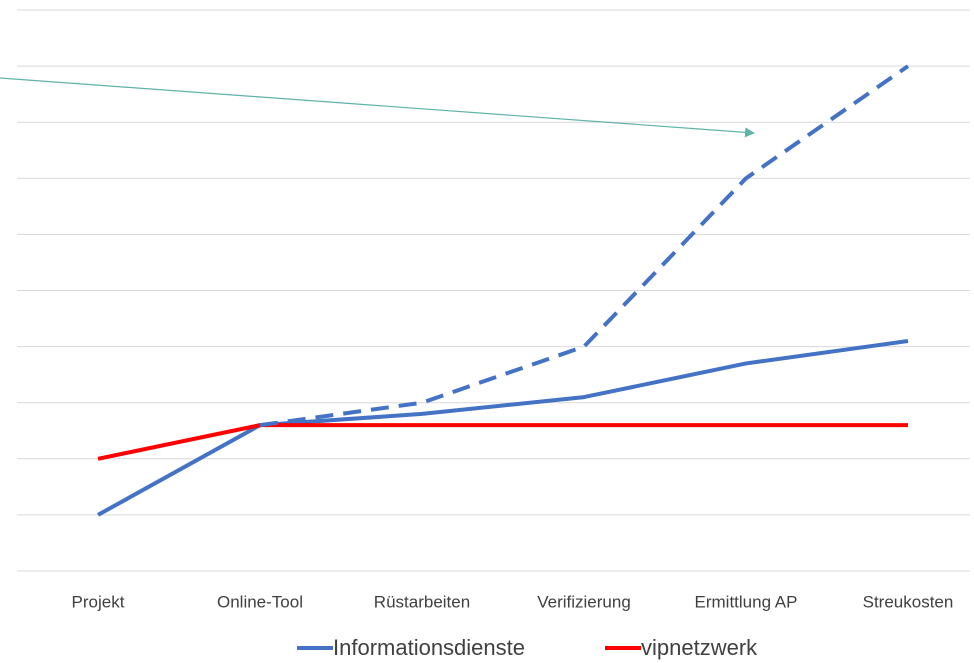 Image resolution: width=974 pixels, height=663 pixels. What do you see at coordinates (746, 601) in the screenshot?
I see `x-tick-label: Ermittlung AP` at bounding box center [746, 601].